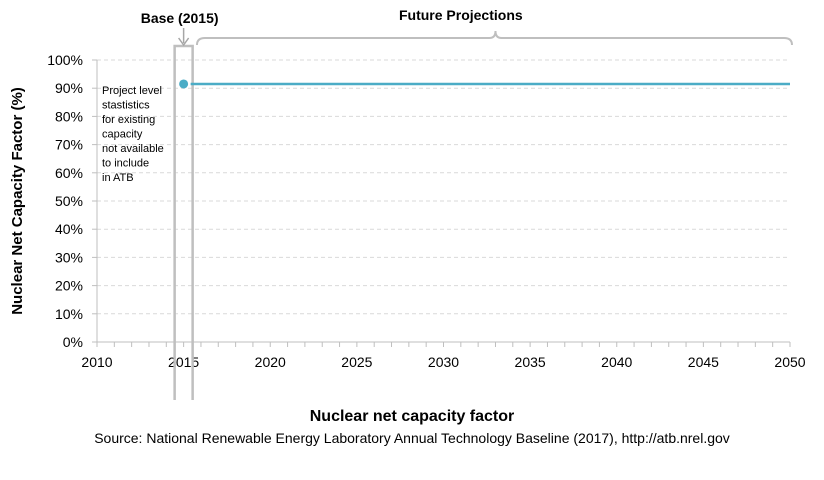  Describe the element at coordinates (703, 362) in the screenshot. I see `x-tick-label: 2045` at that location.